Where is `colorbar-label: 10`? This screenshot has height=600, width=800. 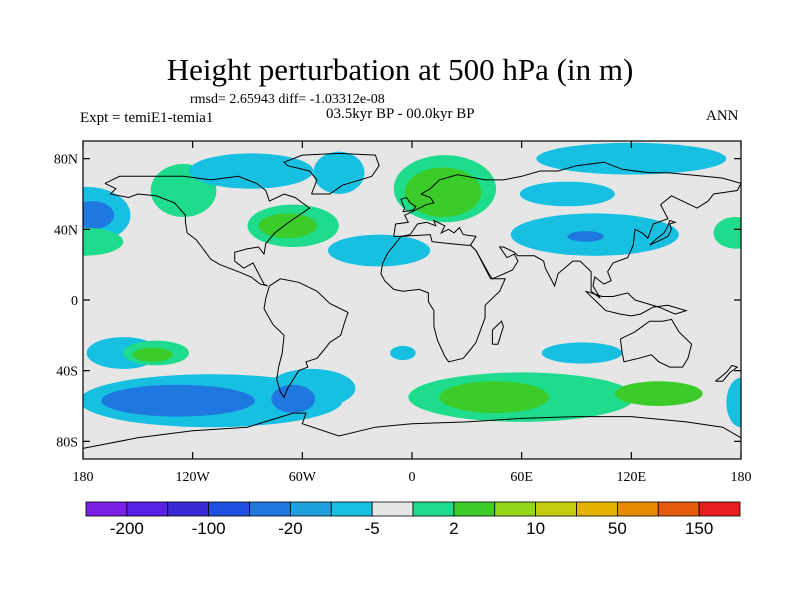 colorbar-label: 10 is located at coordinates (535, 528).